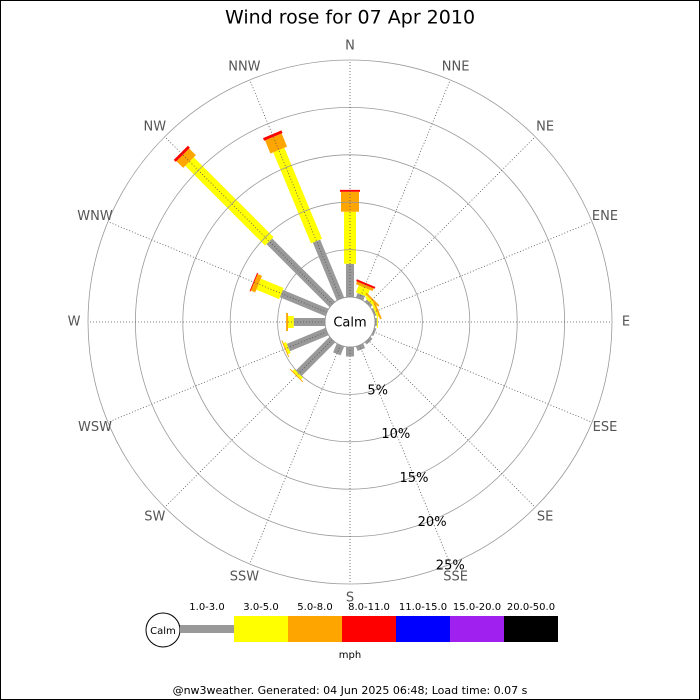  Describe the element at coordinates (377, 390) in the screenshot. I see `ring-label: 5%` at that location.